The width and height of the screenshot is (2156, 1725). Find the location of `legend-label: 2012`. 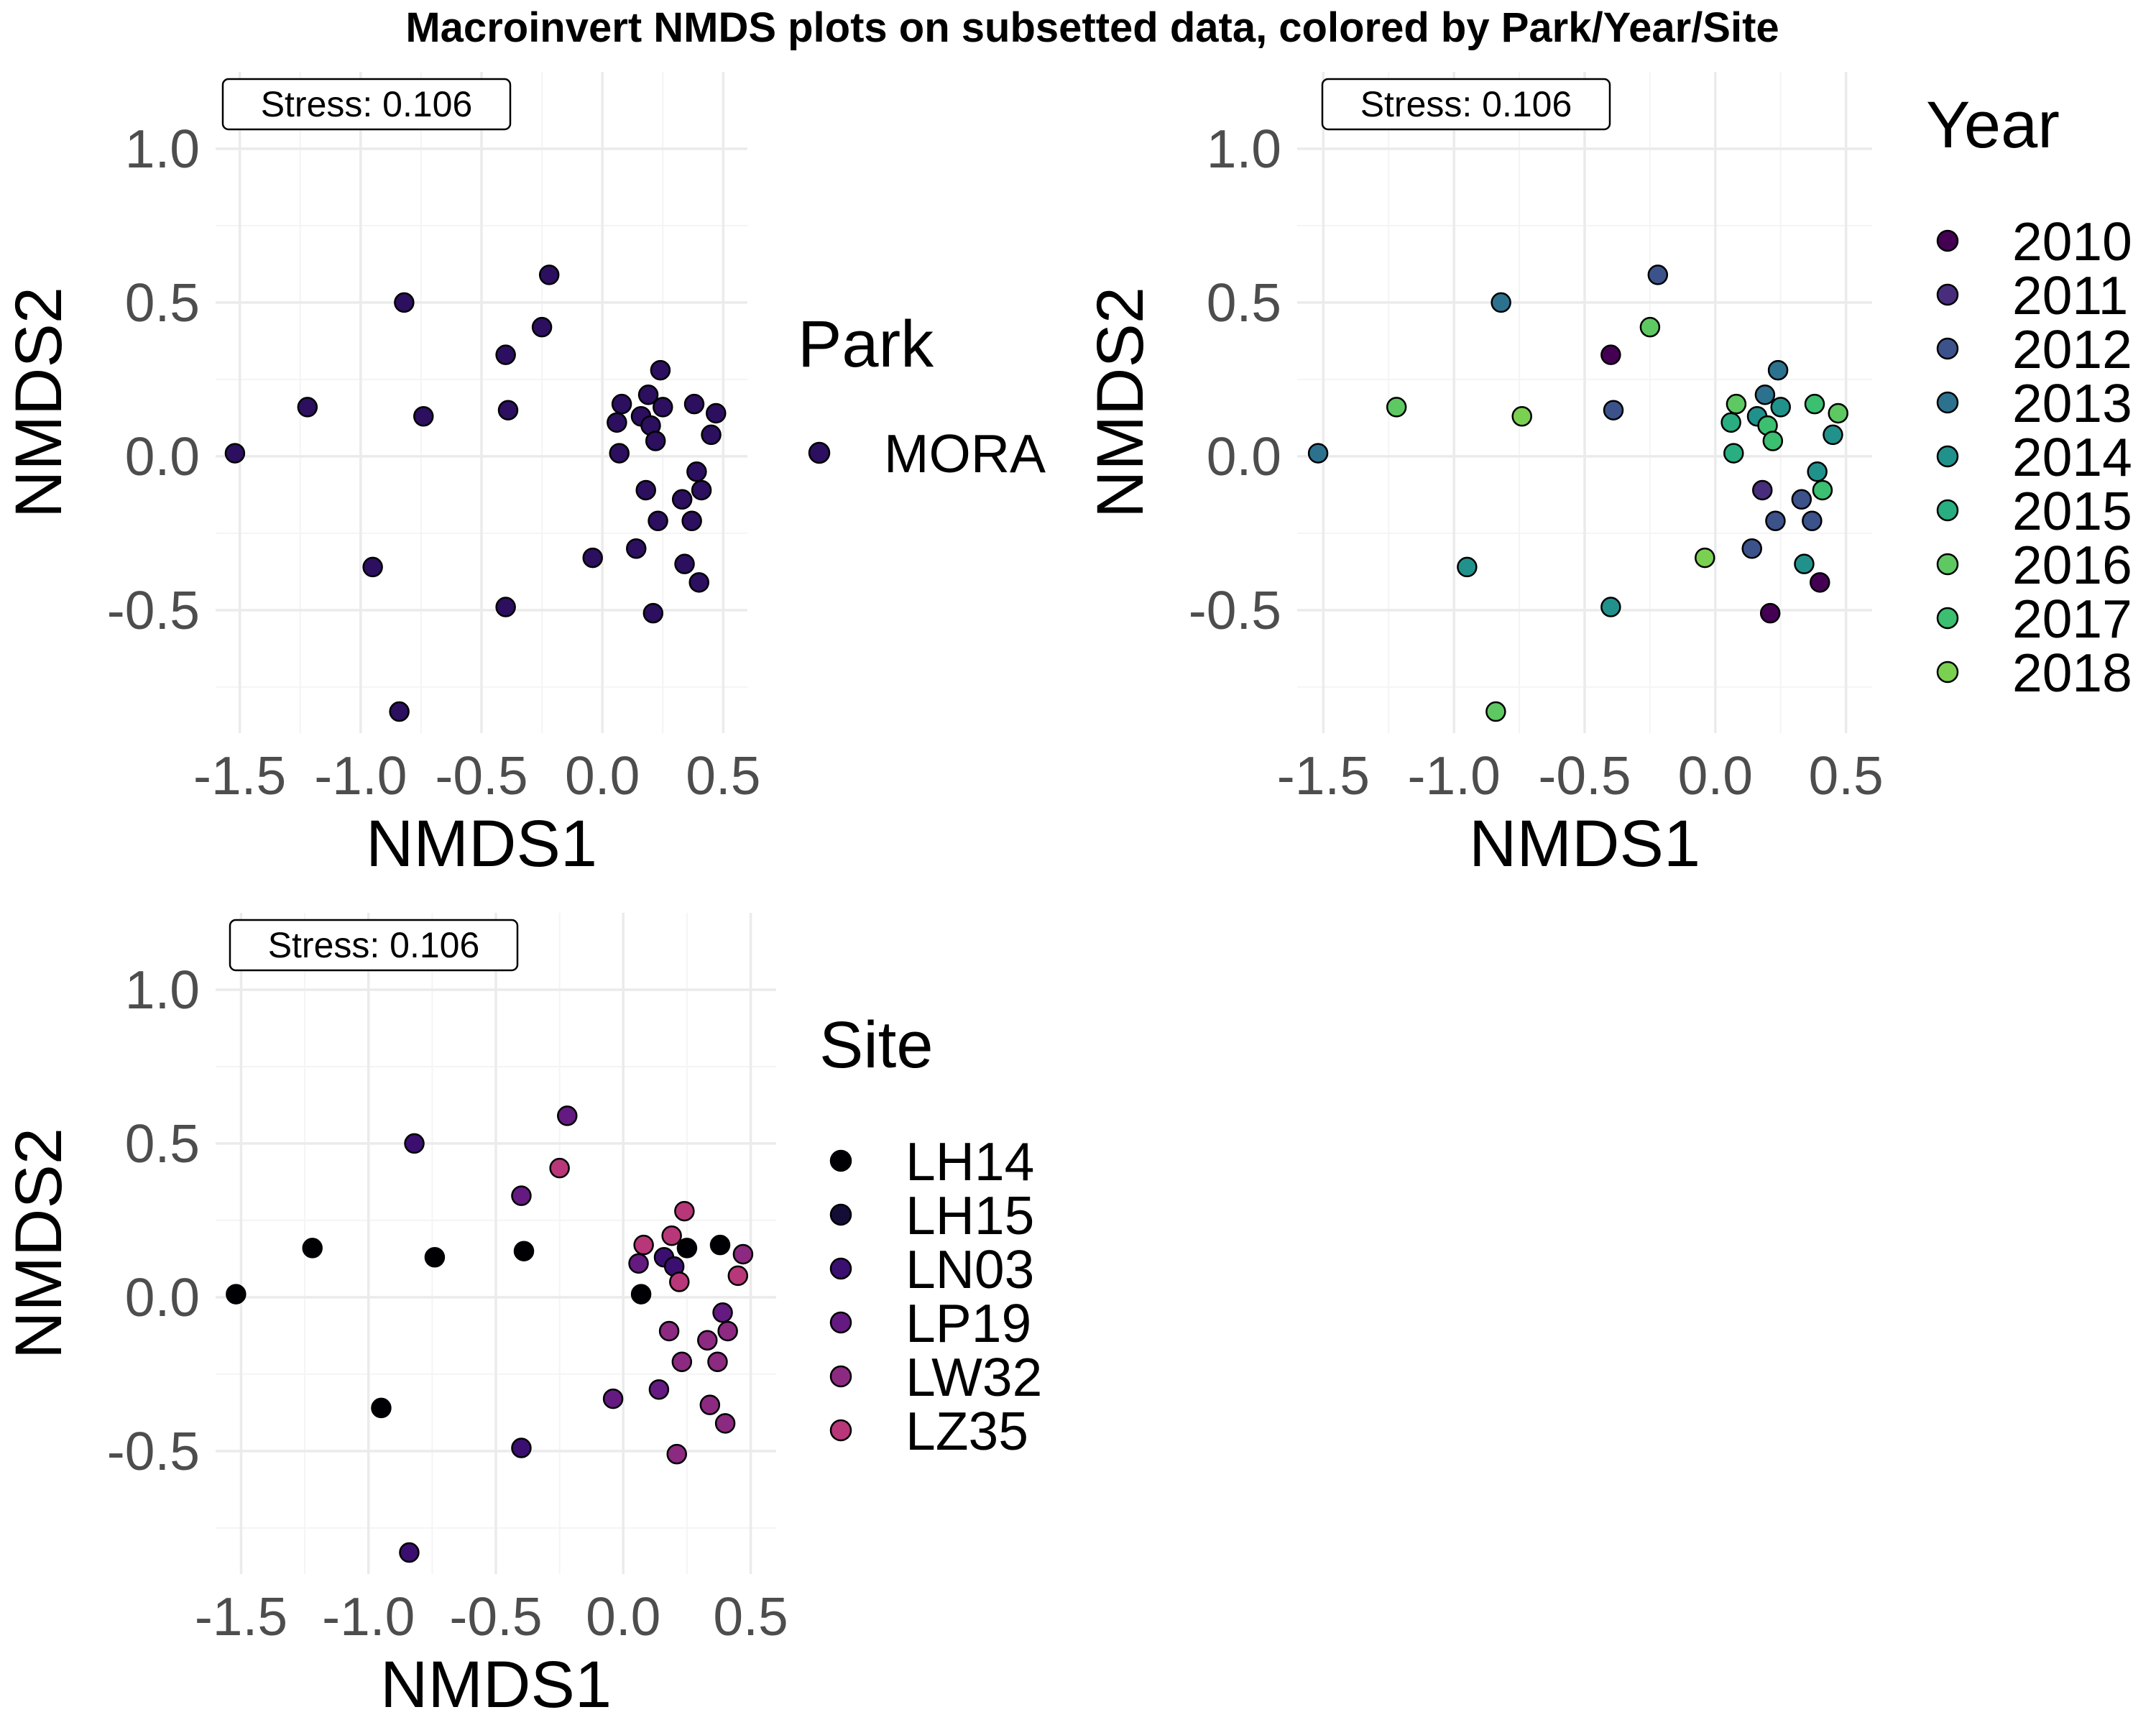

legend-label: 2012 is located at coordinates (2072, 349).